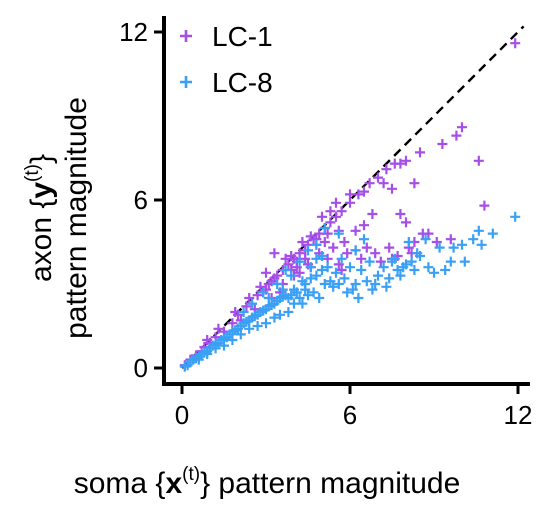 This screenshot has width=552, height=524. What do you see at coordinates (173, 483) in the screenshot?
I see `x-axis-label-symbol: x` at bounding box center [173, 483].